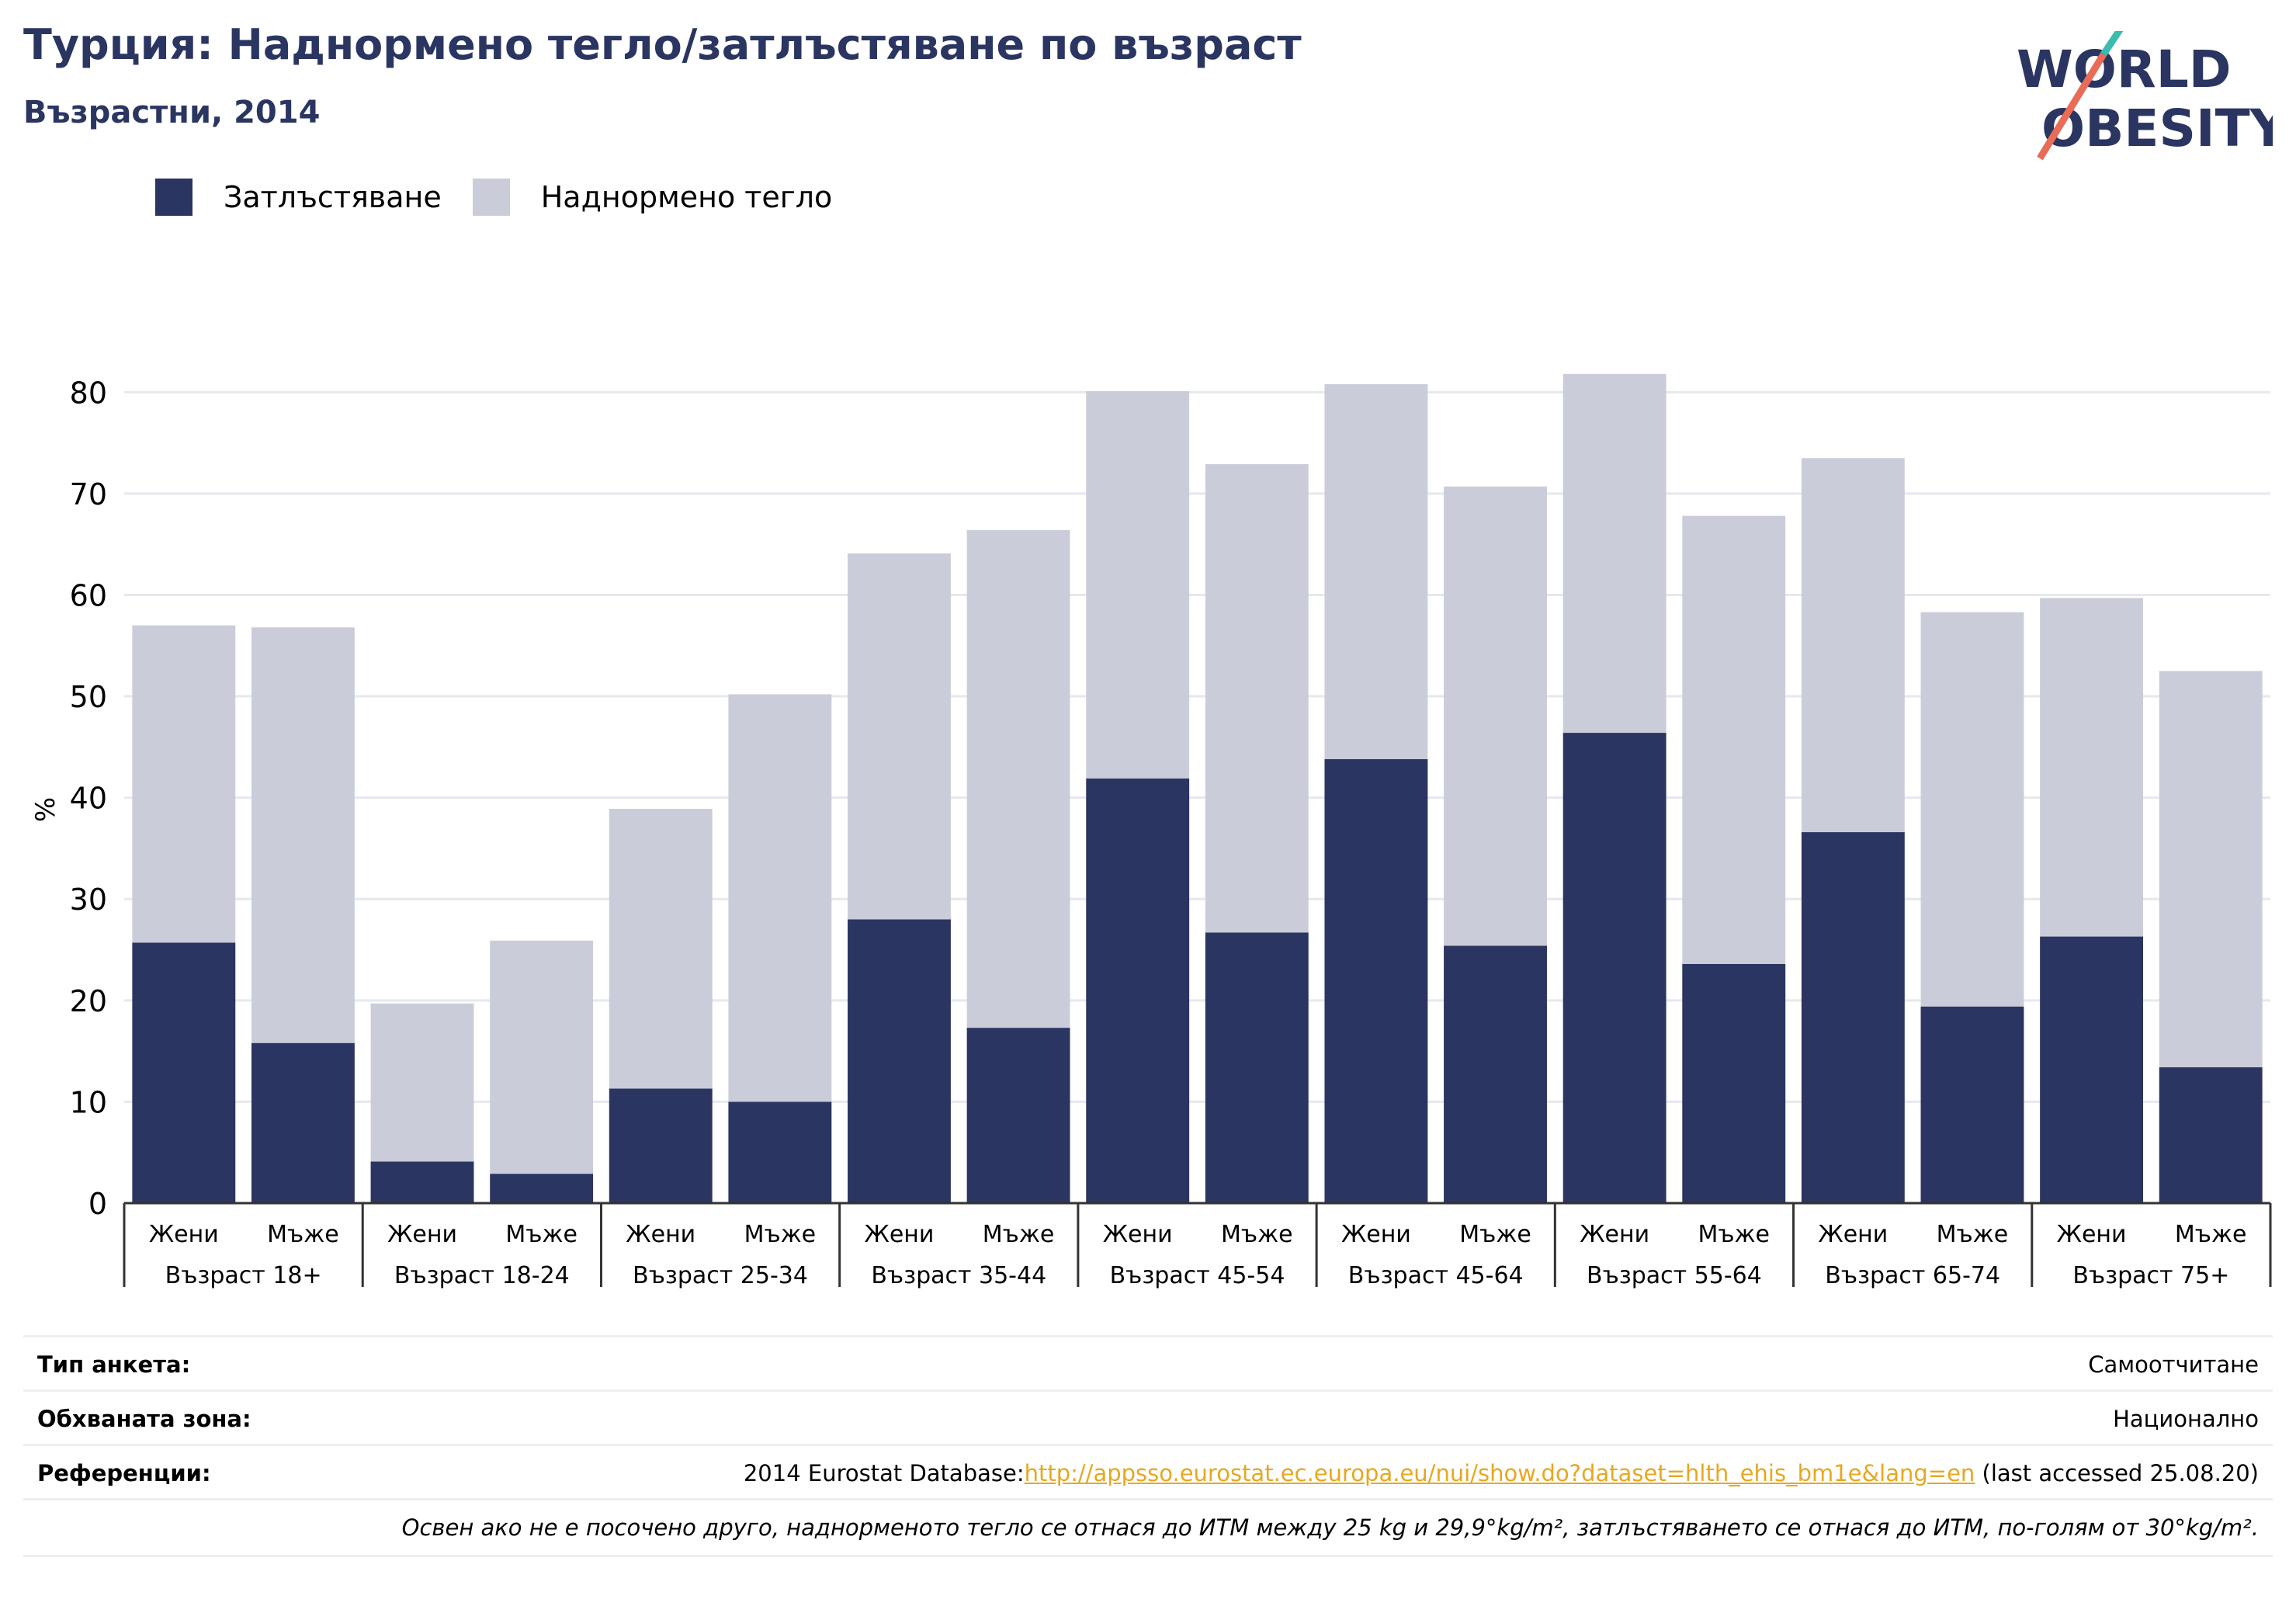  What do you see at coordinates (2157, 128) in the screenshot?
I see `logo-line2: OBESITY` at bounding box center [2157, 128].